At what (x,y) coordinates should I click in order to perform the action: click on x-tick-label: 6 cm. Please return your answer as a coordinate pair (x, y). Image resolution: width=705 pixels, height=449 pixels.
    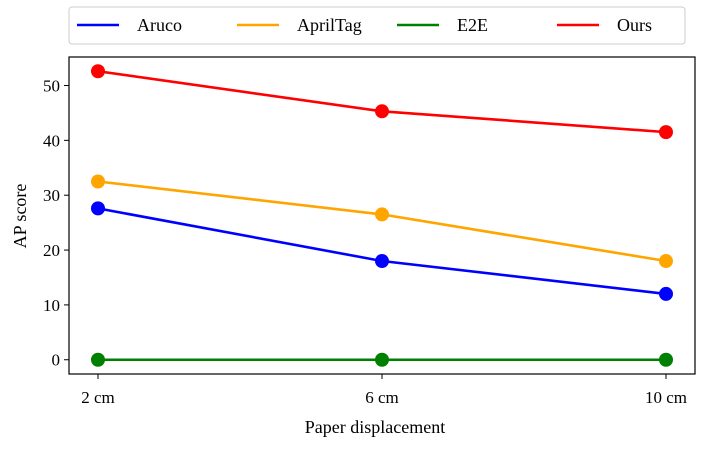
    Looking at the image, I should click on (382, 397).